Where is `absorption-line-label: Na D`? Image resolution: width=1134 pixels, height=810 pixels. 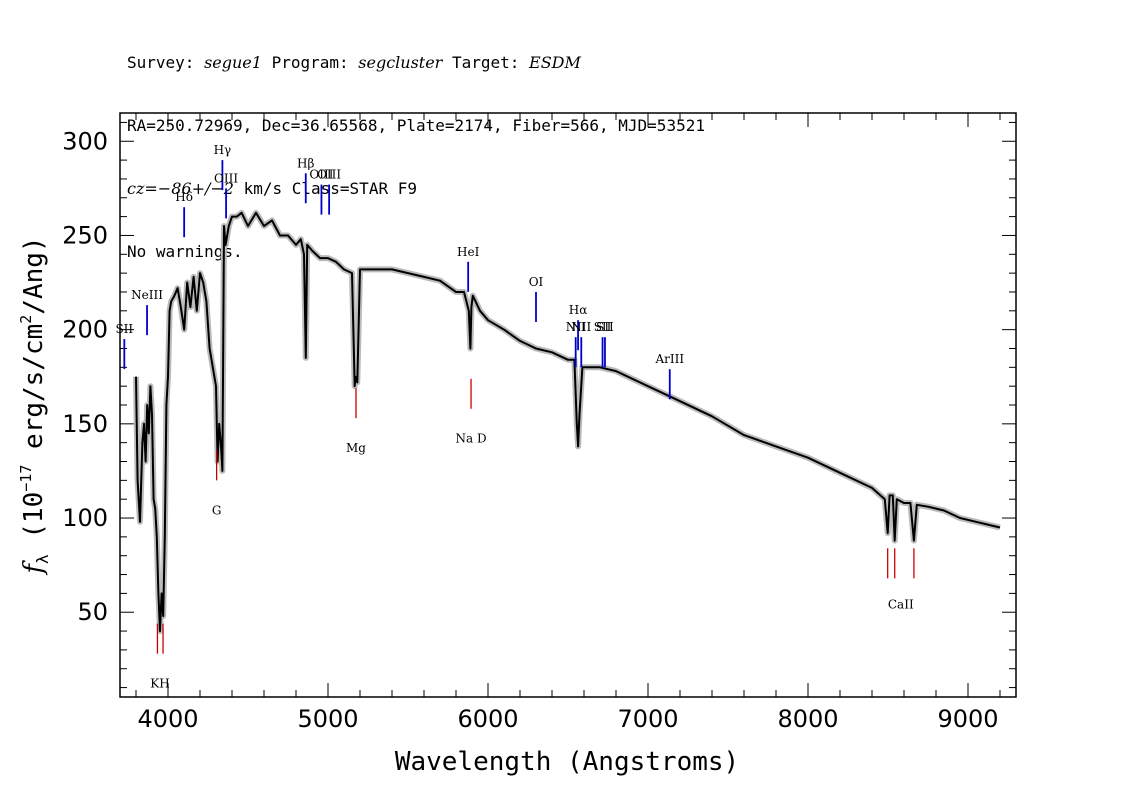 absorption-line-label: Na D is located at coordinates (470, 439).